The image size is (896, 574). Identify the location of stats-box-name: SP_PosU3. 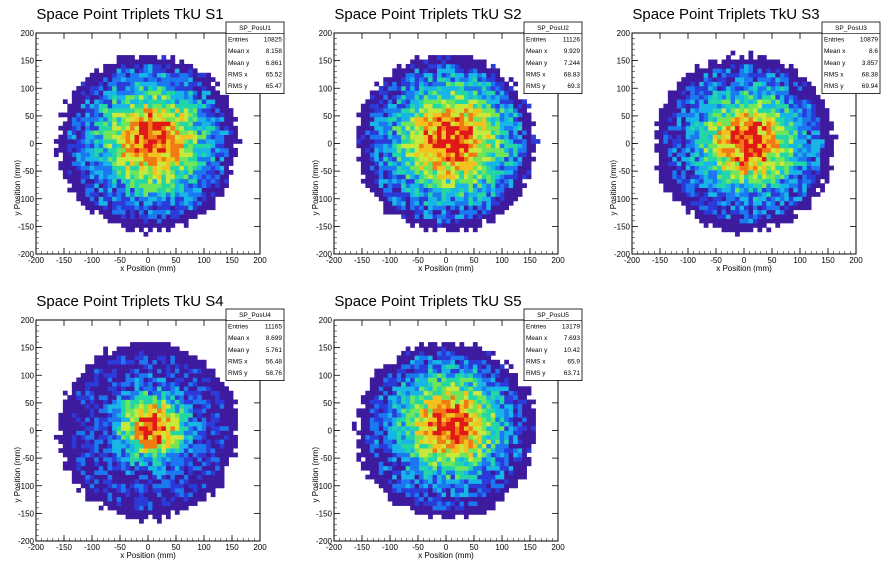
(851, 28).